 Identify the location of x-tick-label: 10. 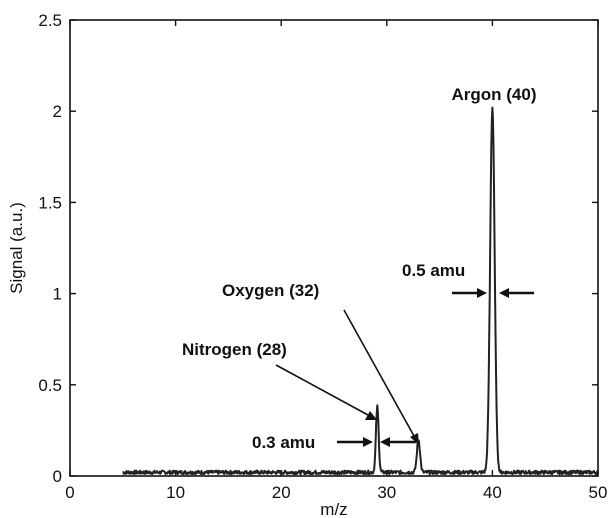
(175, 492).